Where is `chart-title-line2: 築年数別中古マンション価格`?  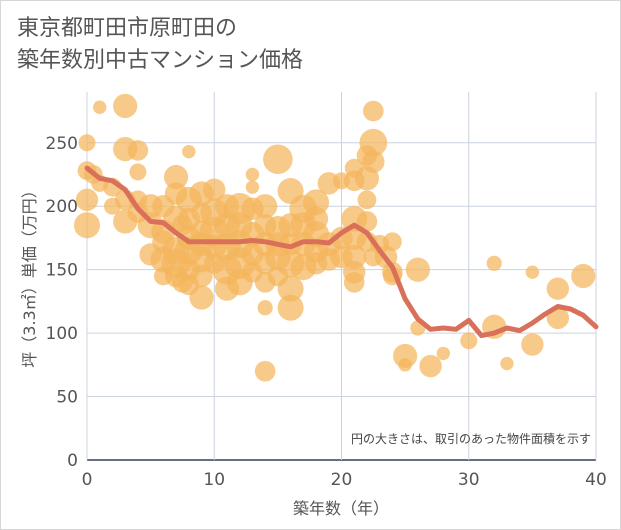
chart-title-line2: 築年数別中古マンション価格 is located at coordinates (160, 60).